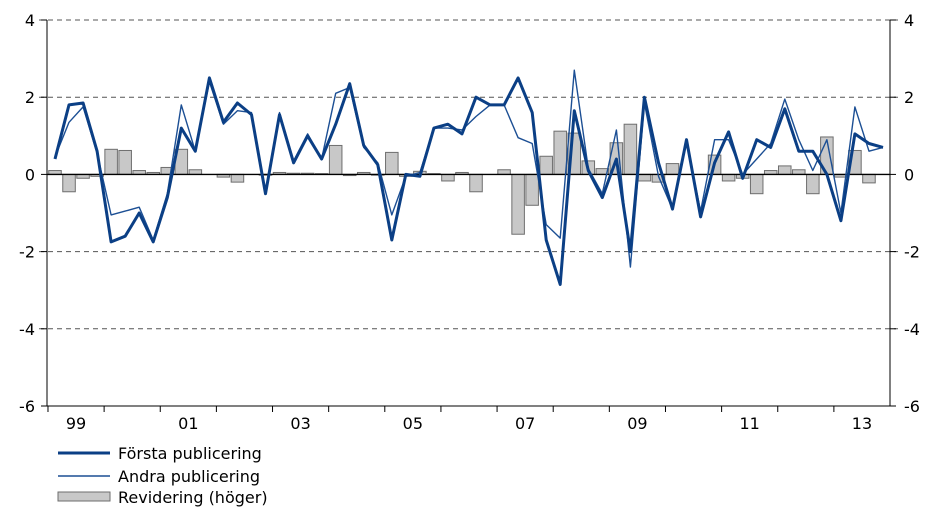 The image size is (931, 515). I want to click on left-tick-label: 4, so click(30, 20).